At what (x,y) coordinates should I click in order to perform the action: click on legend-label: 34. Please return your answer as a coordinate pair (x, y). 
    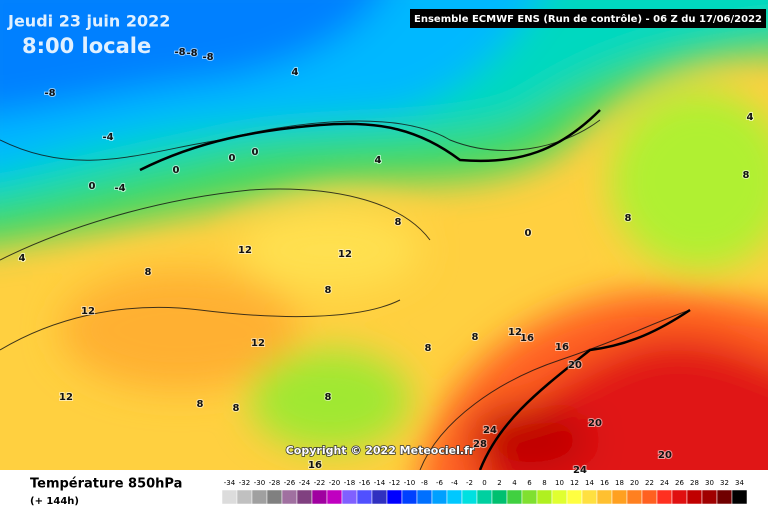
    Looking at the image, I should click on (739, 483).